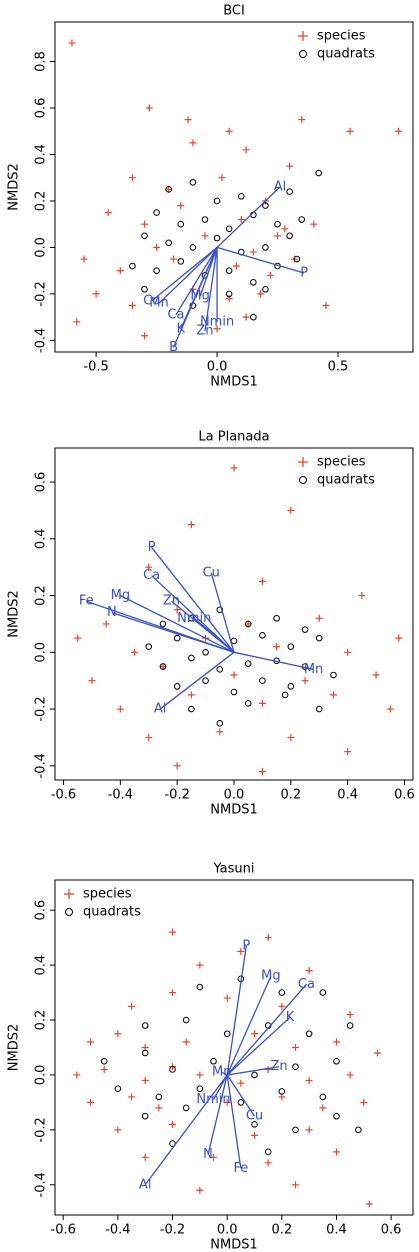  I want to click on y-tick-label: 0.6, so click(41, 482).